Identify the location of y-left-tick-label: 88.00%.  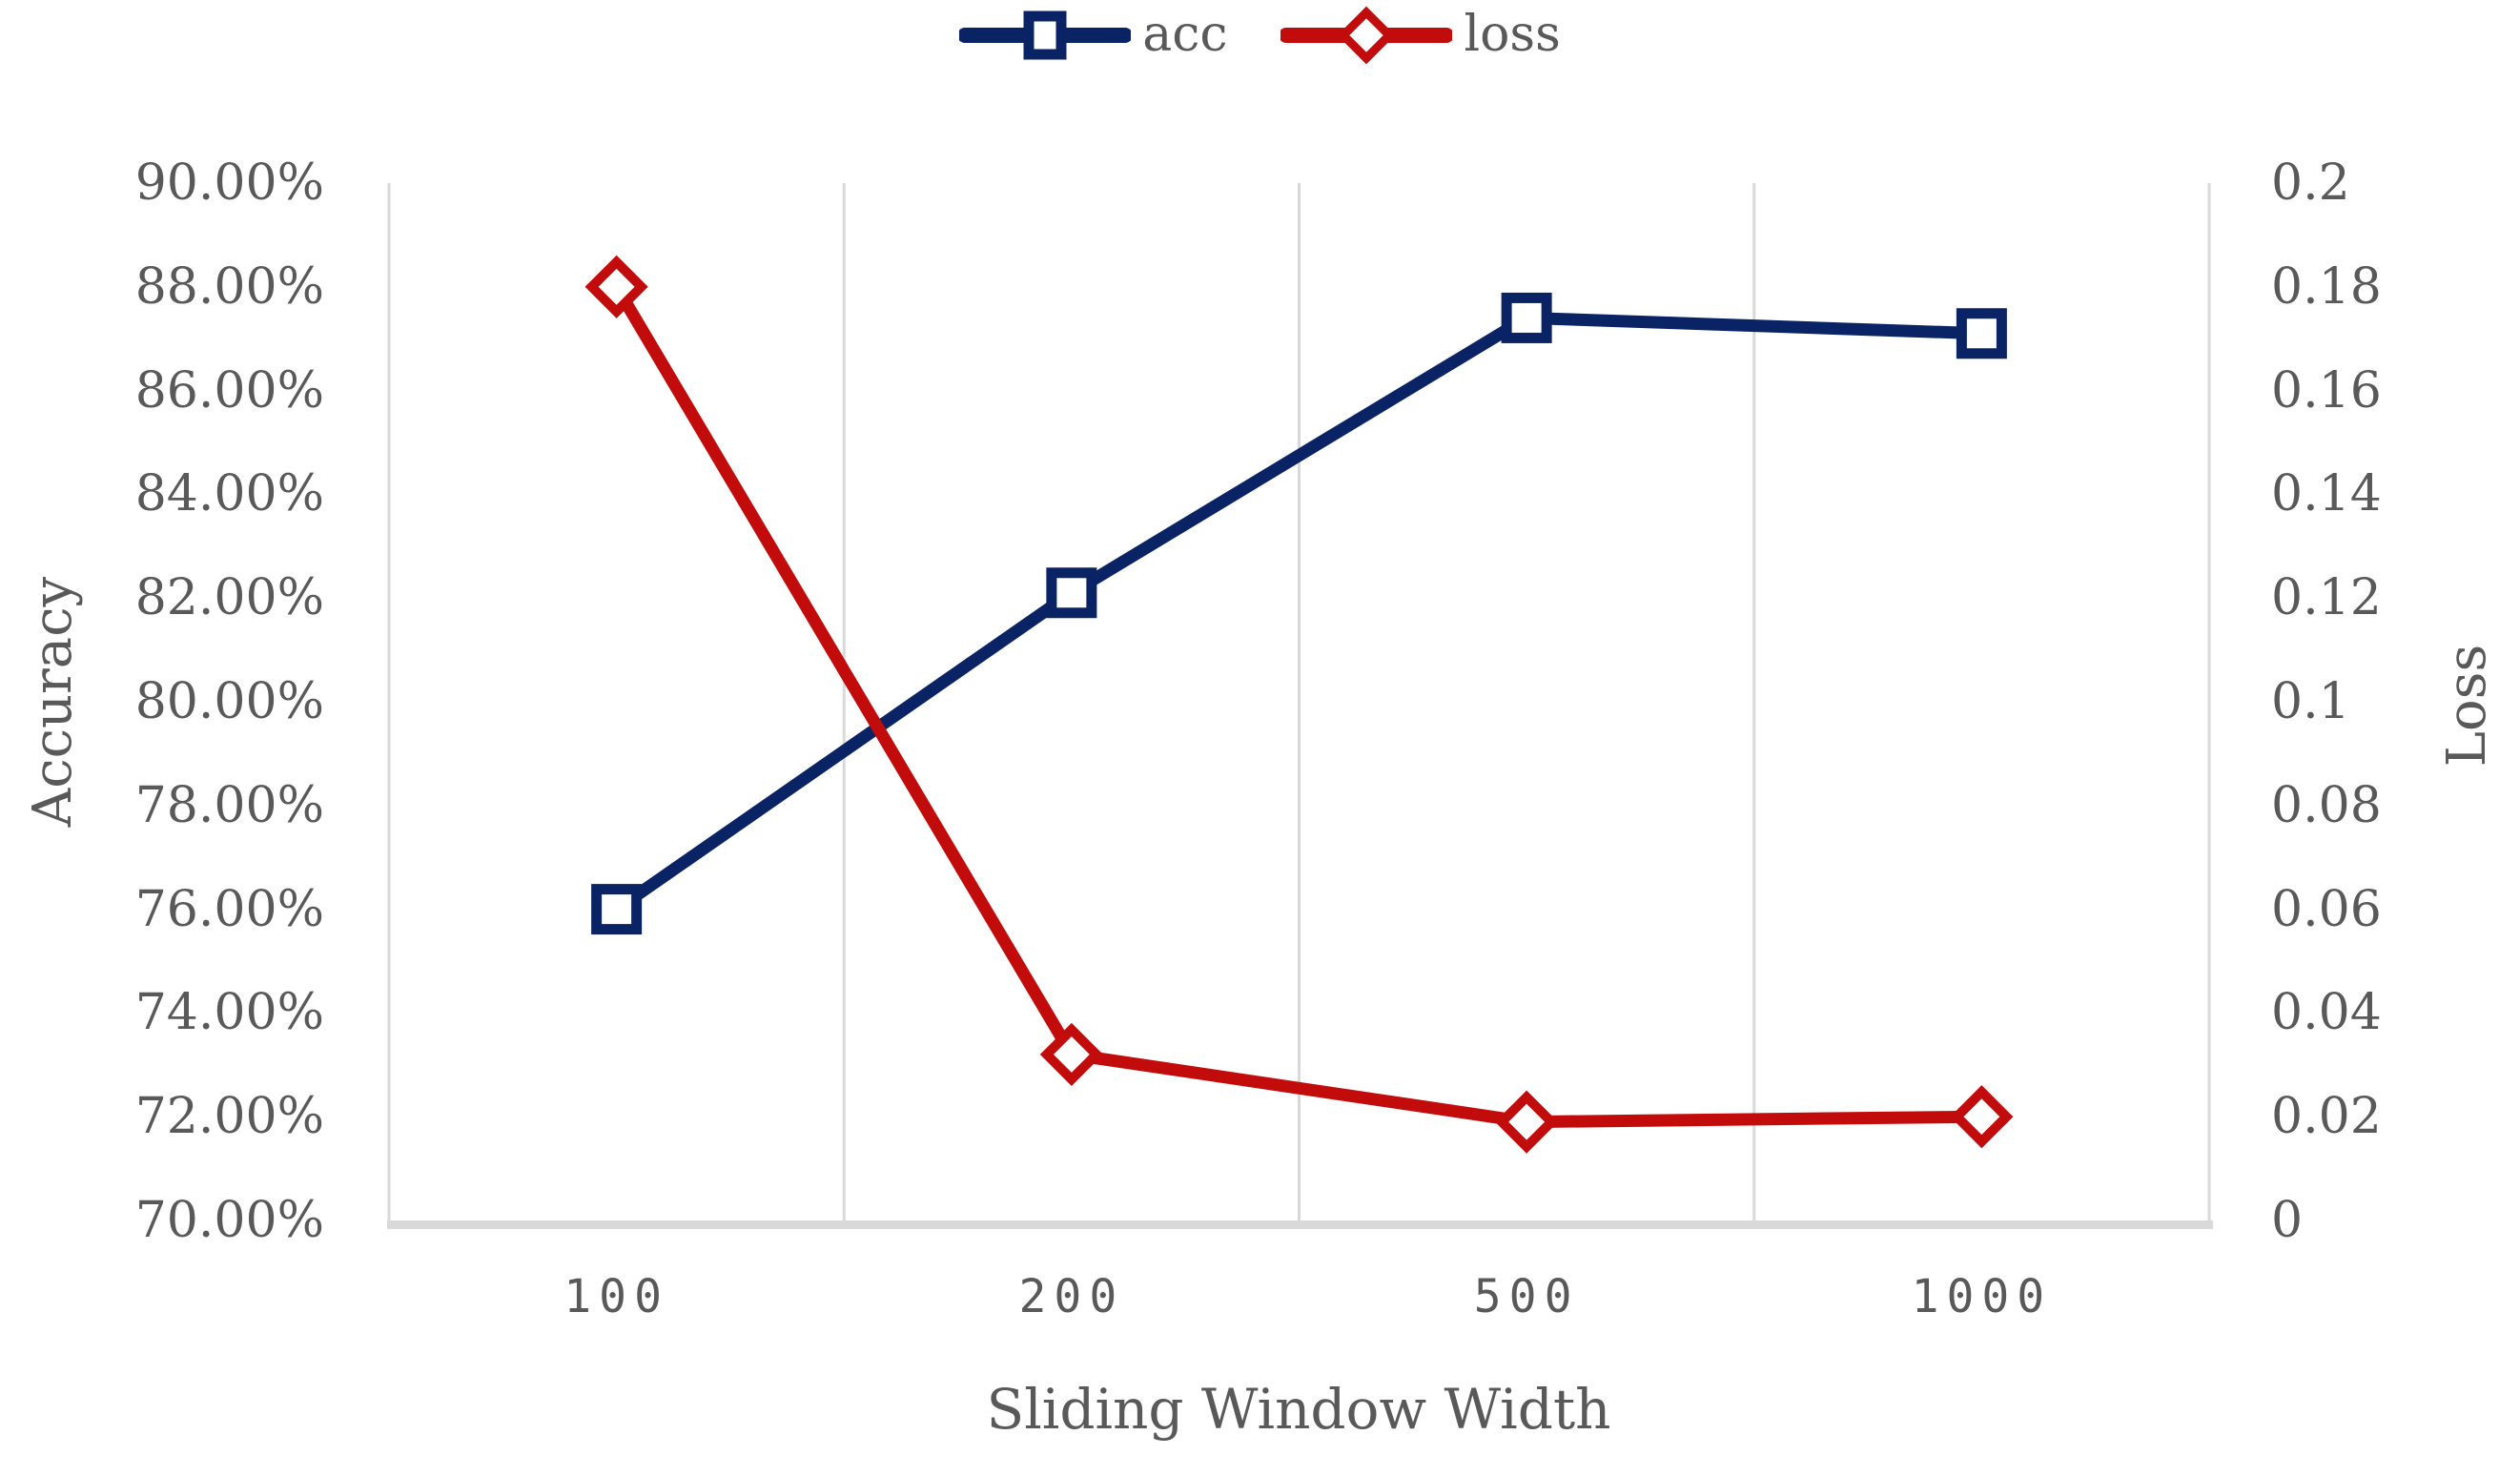
(229, 287).